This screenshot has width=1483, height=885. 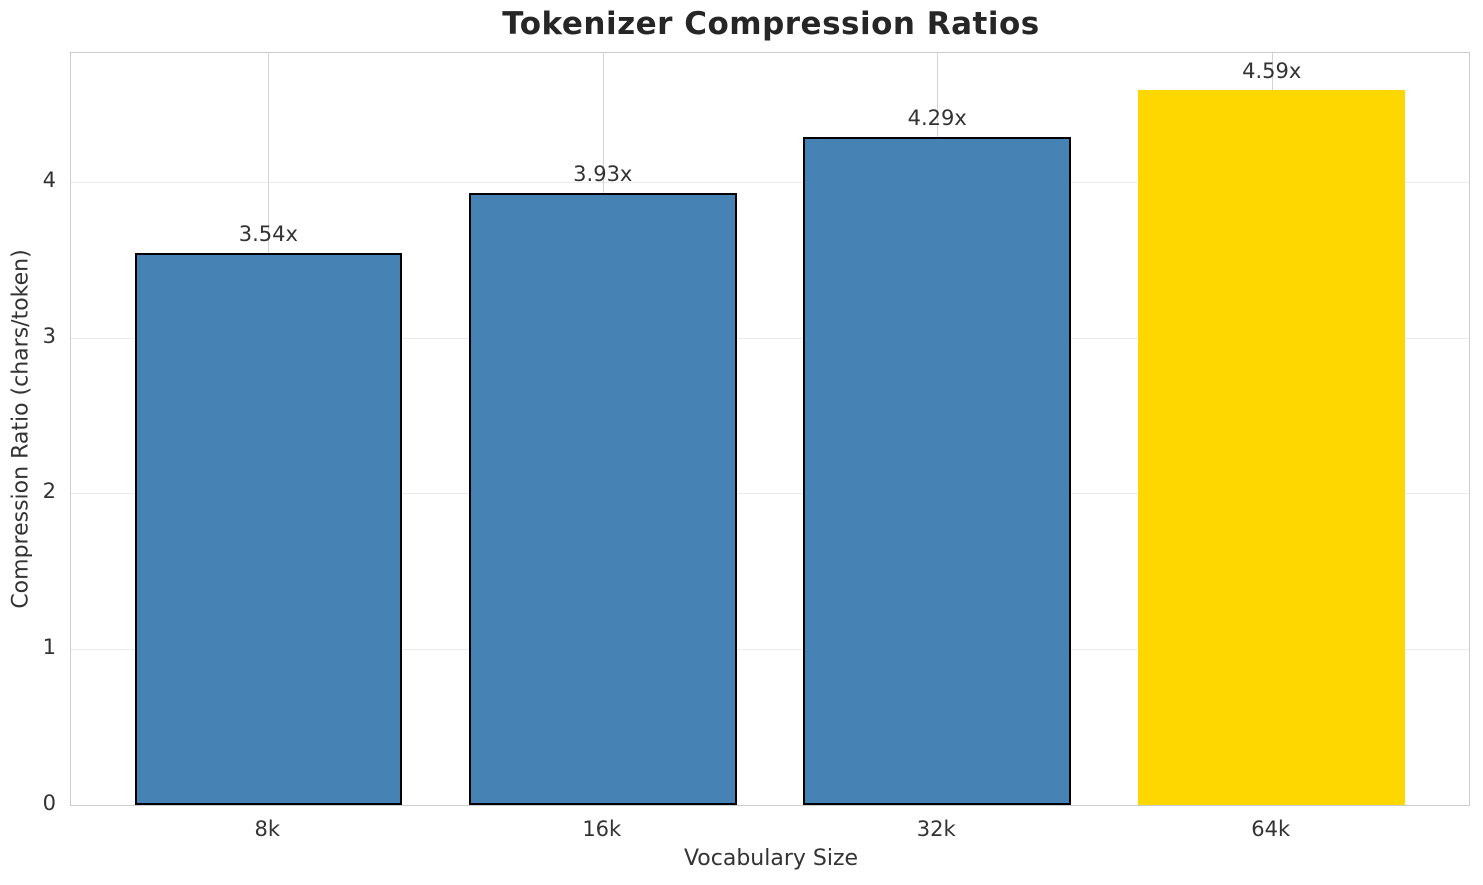 What do you see at coordinates (602, 498) in the screenshot?
I see `bar-16k` at bounding box center [602, 498].